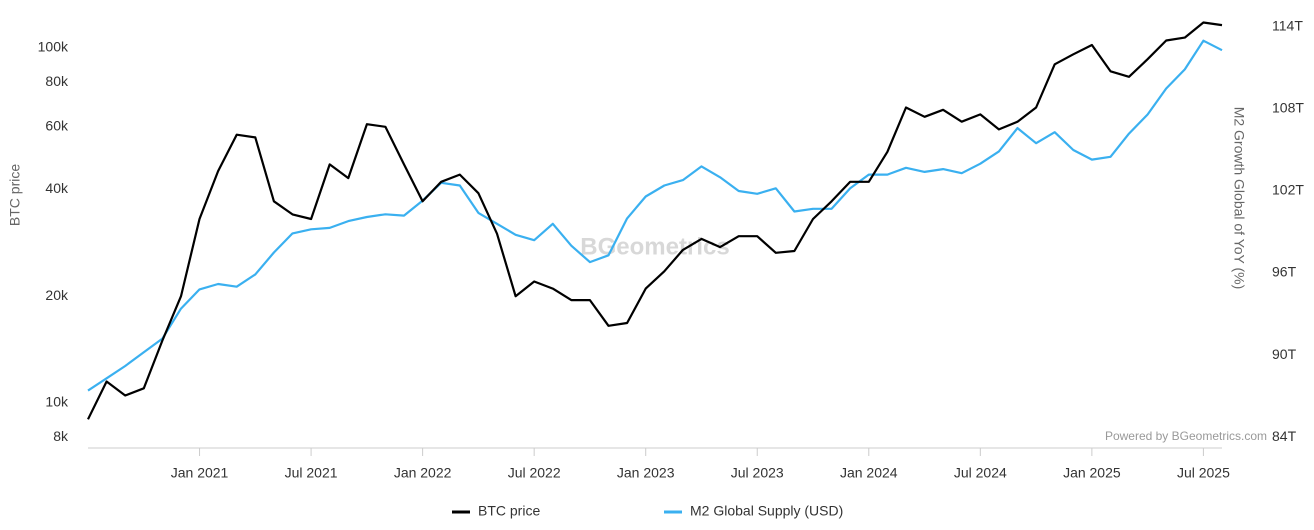  Describe the element at coordinates (1186, 436) in the screenshot. I see `credit: Powered by BGeometrics.com` at that location.